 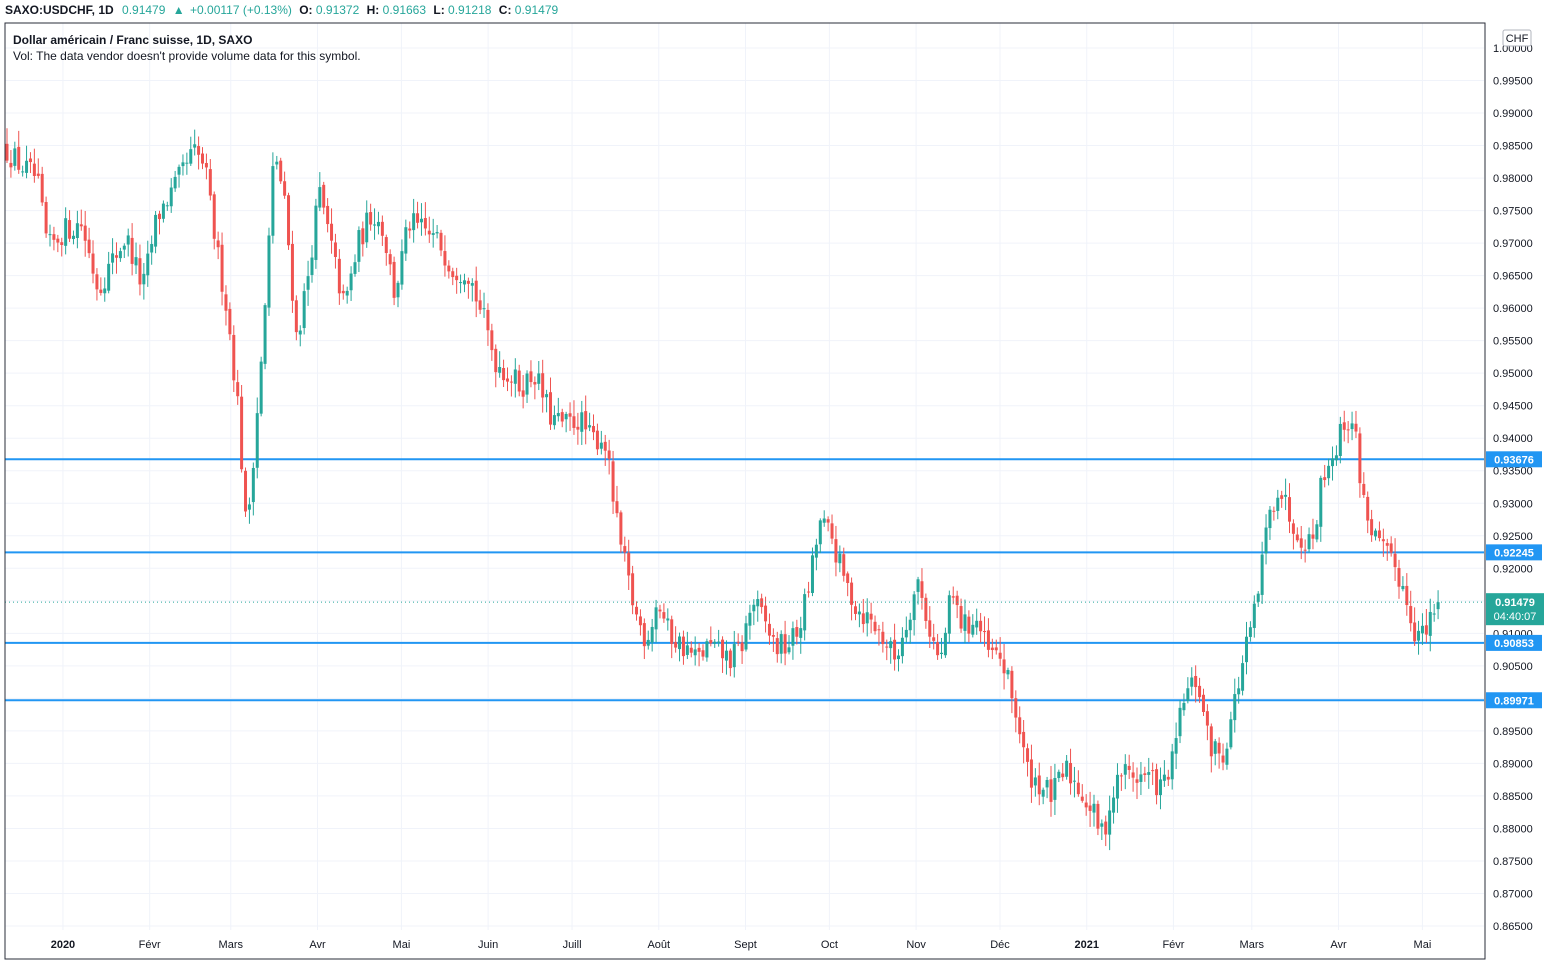 I want to click on price-tick-label: 0.94500, so click(x=1513, y=407).